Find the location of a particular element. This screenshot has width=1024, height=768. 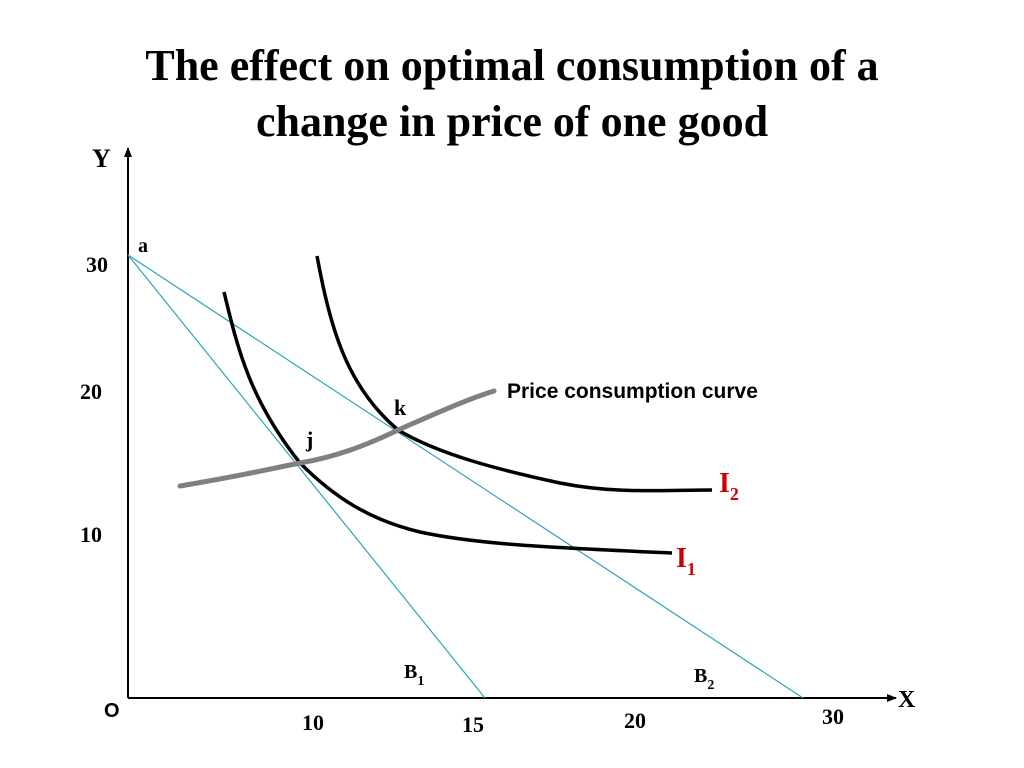

price-consumption-curve is located at coordinates (337, 438).